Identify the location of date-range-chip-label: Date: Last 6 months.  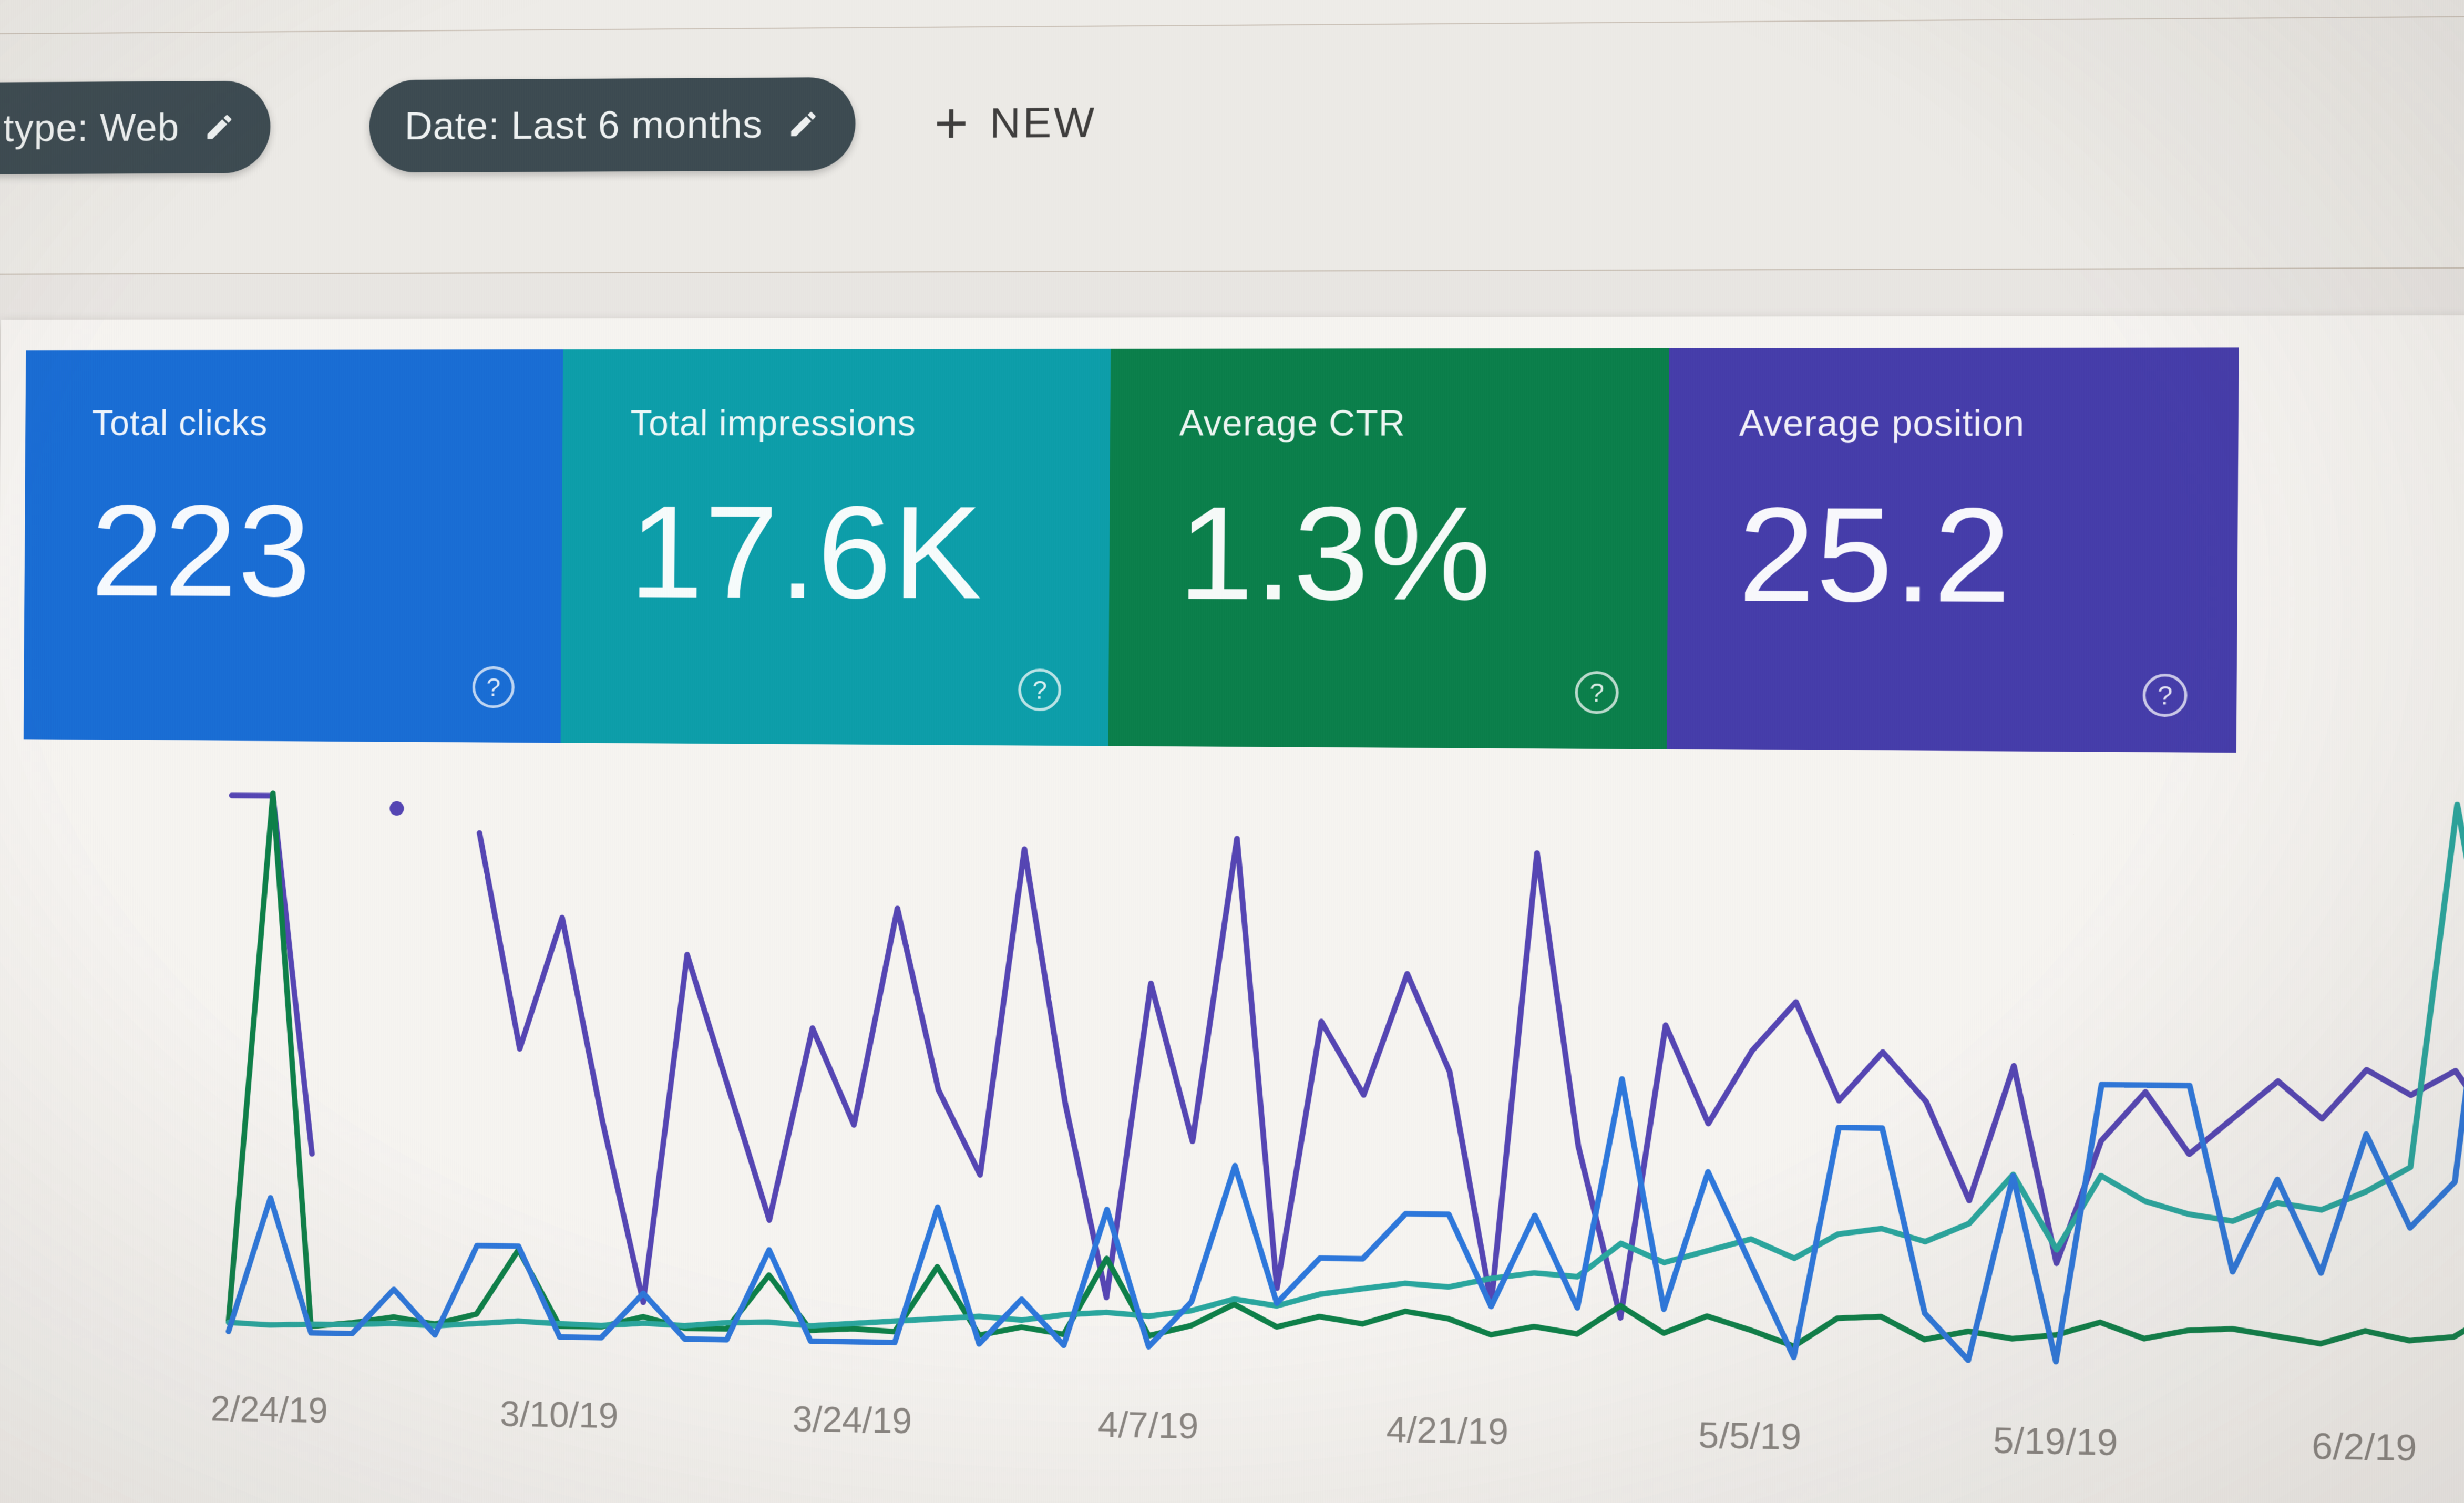
(583, 125).